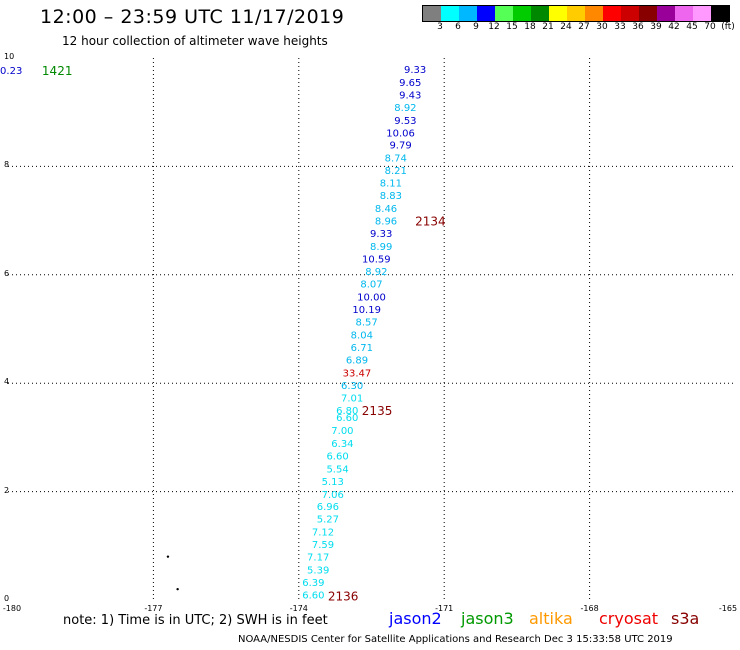  What do you see at coordinates (602, 27) in the screenshot?
I see `legend-label: 30` at bounding box center [602, 27].